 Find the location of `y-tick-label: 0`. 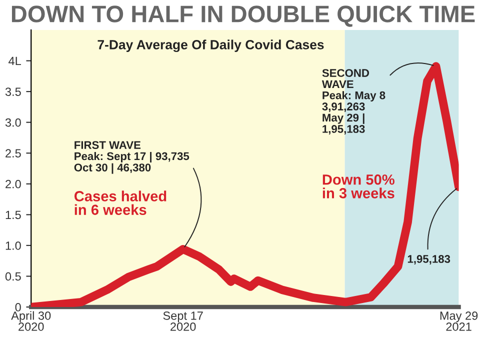

y-tick-label: 0 is located at coordinates (18, 307).